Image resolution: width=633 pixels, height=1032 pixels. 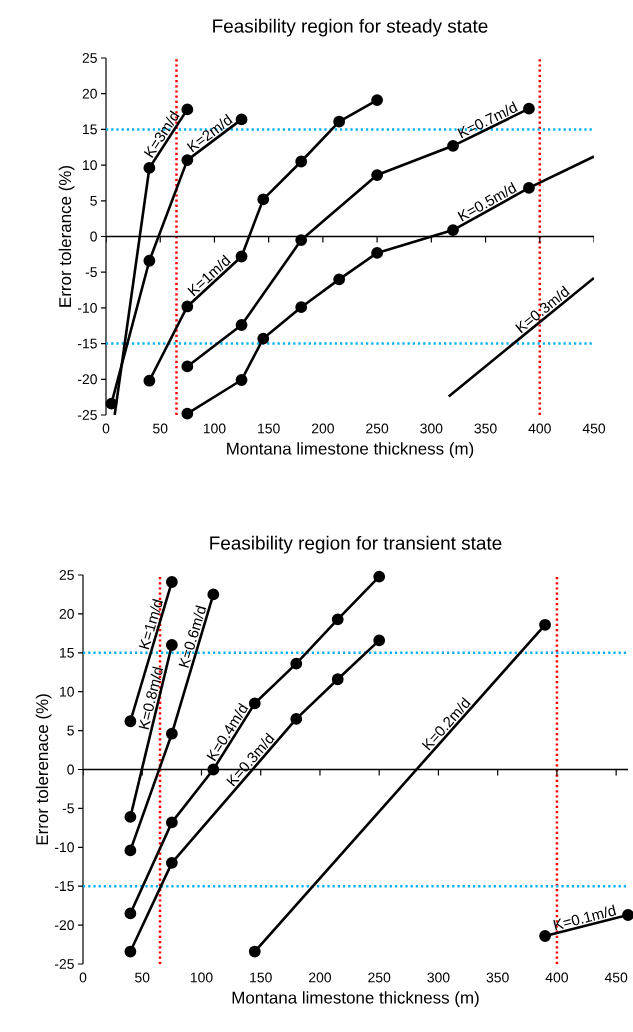 What do you see at coordinates (356, 544) in the screenshot?
I see `chart-title: Feasibility region for transient state` at bounding box center [356, 544].